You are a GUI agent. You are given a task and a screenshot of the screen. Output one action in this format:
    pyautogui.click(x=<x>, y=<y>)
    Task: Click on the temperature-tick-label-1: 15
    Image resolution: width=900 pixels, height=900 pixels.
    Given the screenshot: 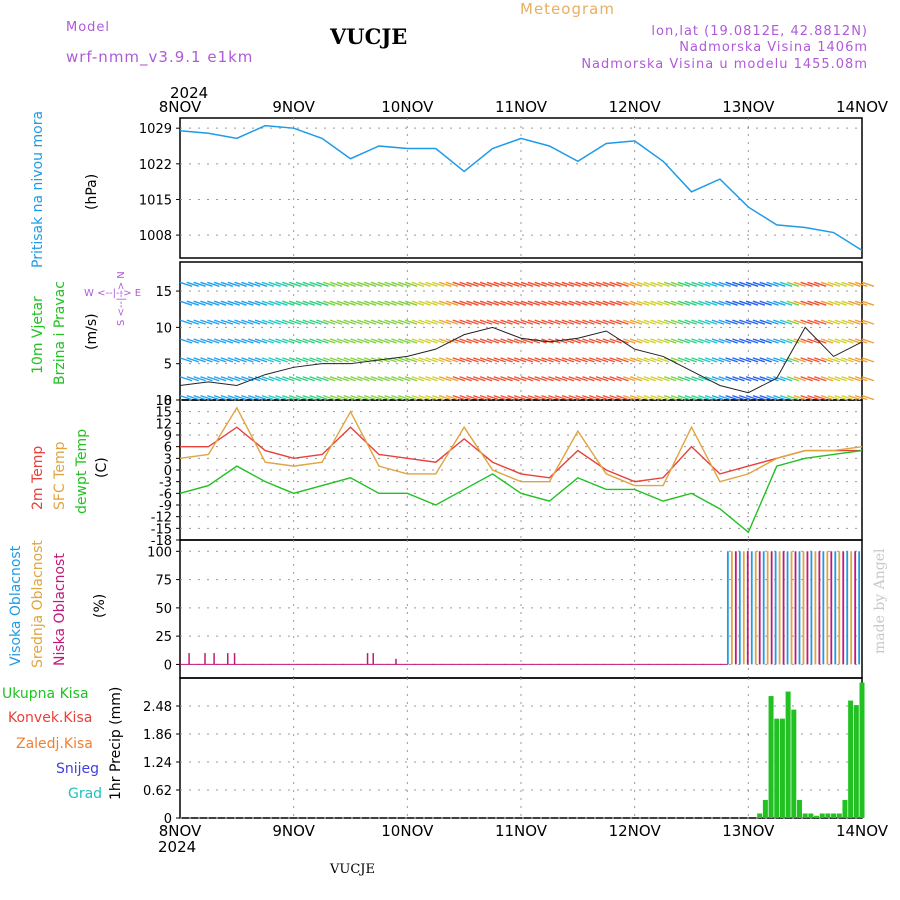 What is the action you would take?
    pyautogui.click(x=163, y=413)
    